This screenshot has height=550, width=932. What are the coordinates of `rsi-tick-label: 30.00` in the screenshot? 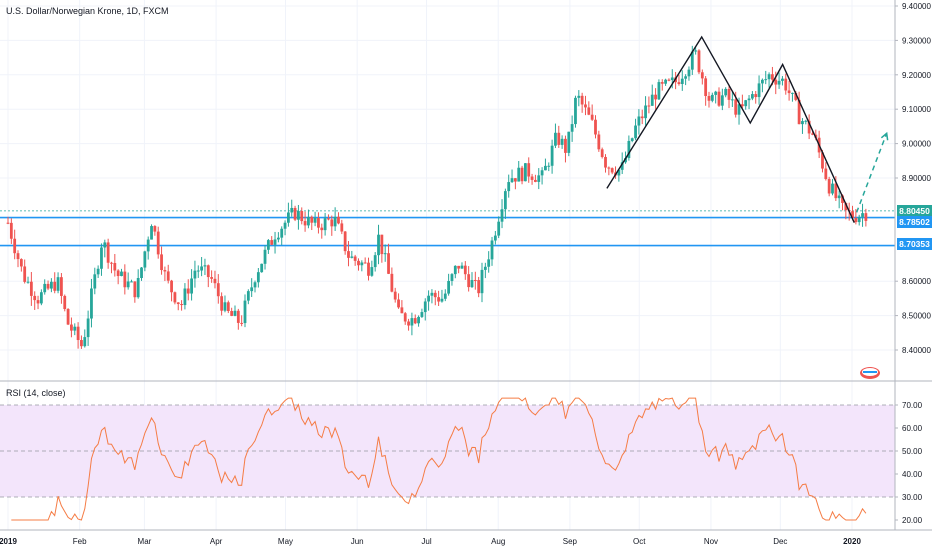 It's located at (912, 497).